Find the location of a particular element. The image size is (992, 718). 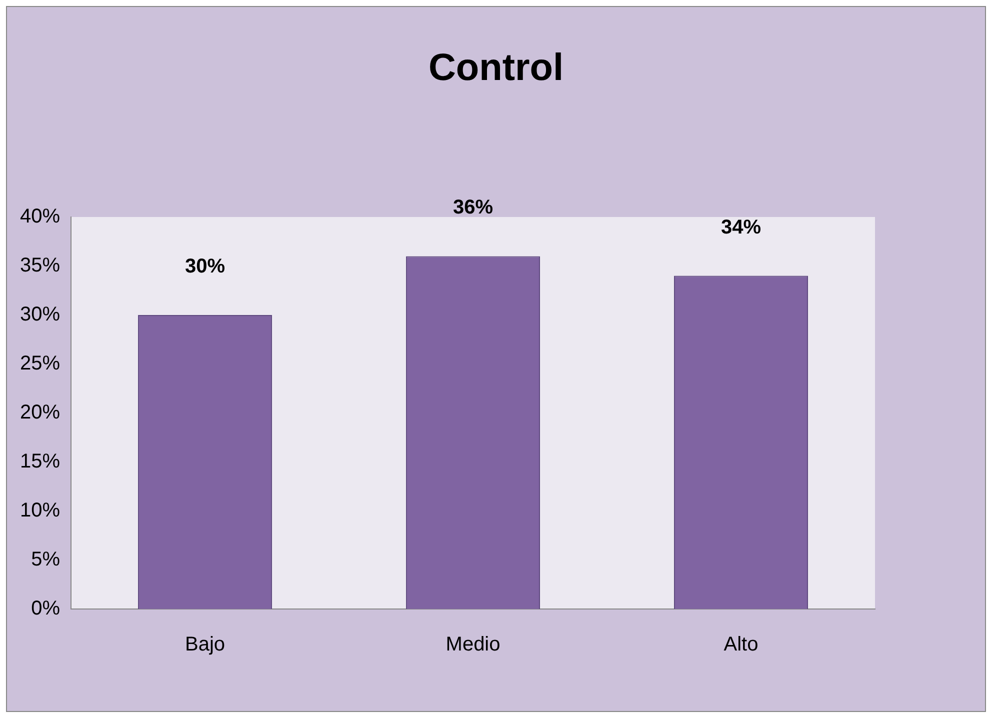

chart-title: Control is located at coordinates (496, 68).